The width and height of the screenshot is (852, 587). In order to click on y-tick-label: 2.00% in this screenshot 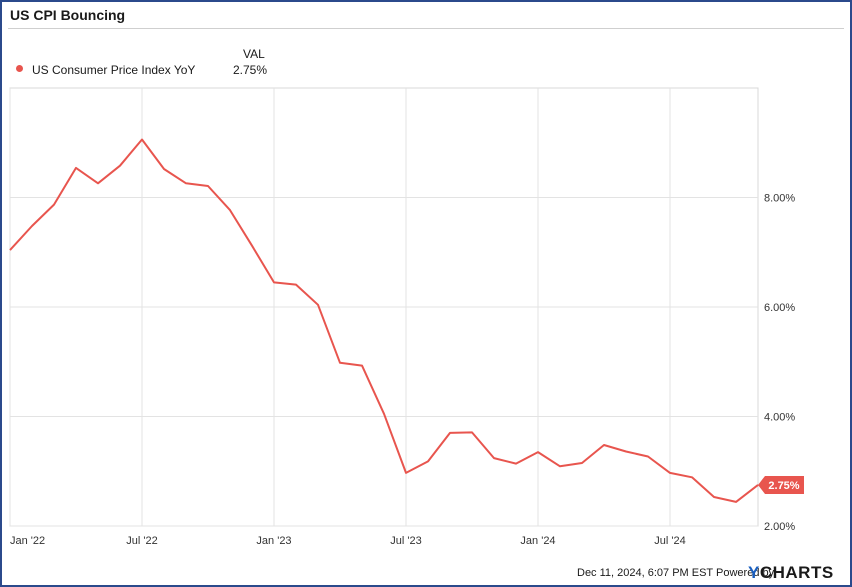, I will do `click(779, 527)`.